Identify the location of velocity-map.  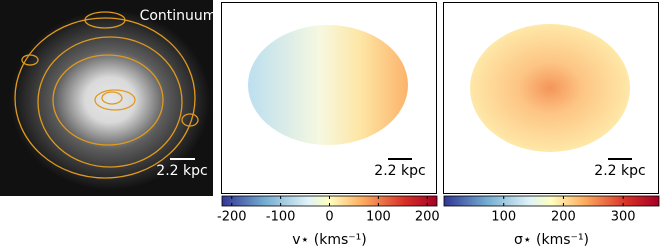
(328, 85).